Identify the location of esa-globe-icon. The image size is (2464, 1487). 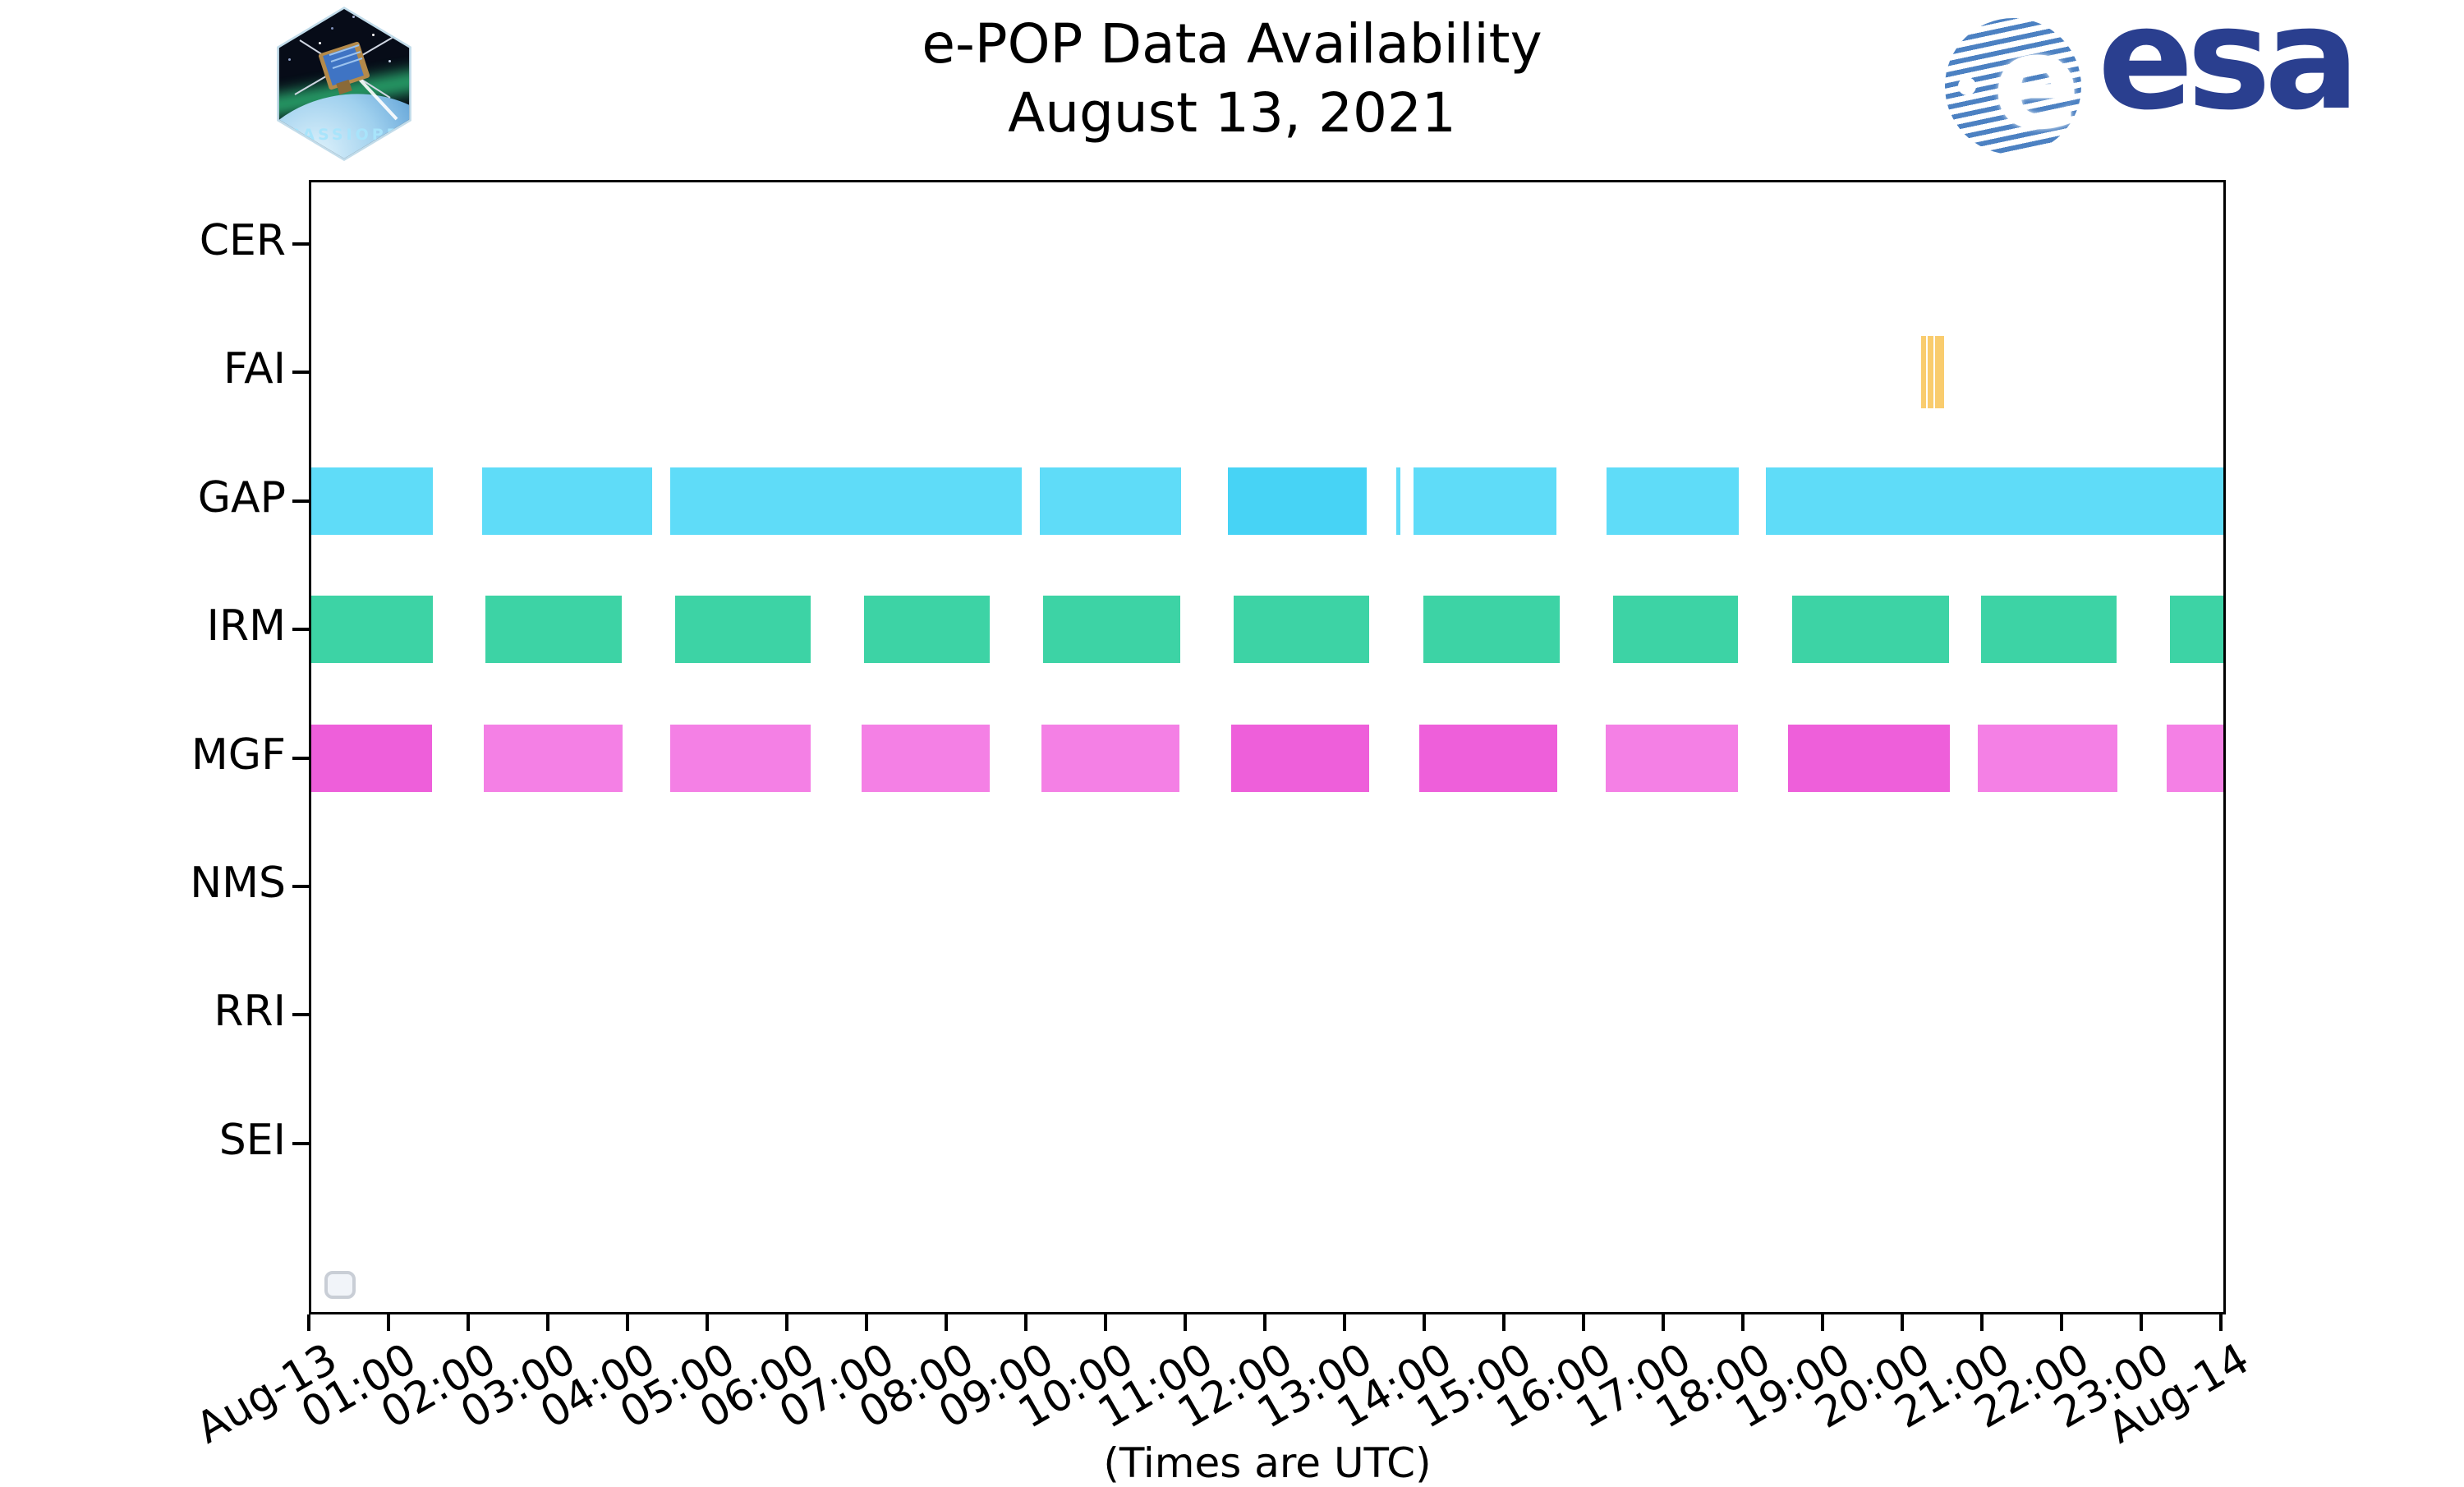
(2013, 86).